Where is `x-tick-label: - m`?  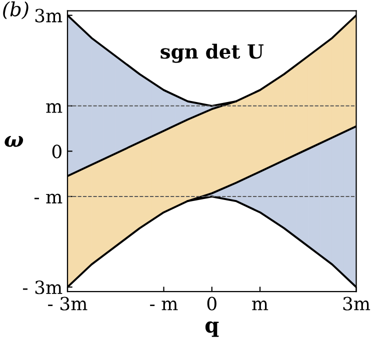 x-tick-label: - m is located at coordinates (164, 305).